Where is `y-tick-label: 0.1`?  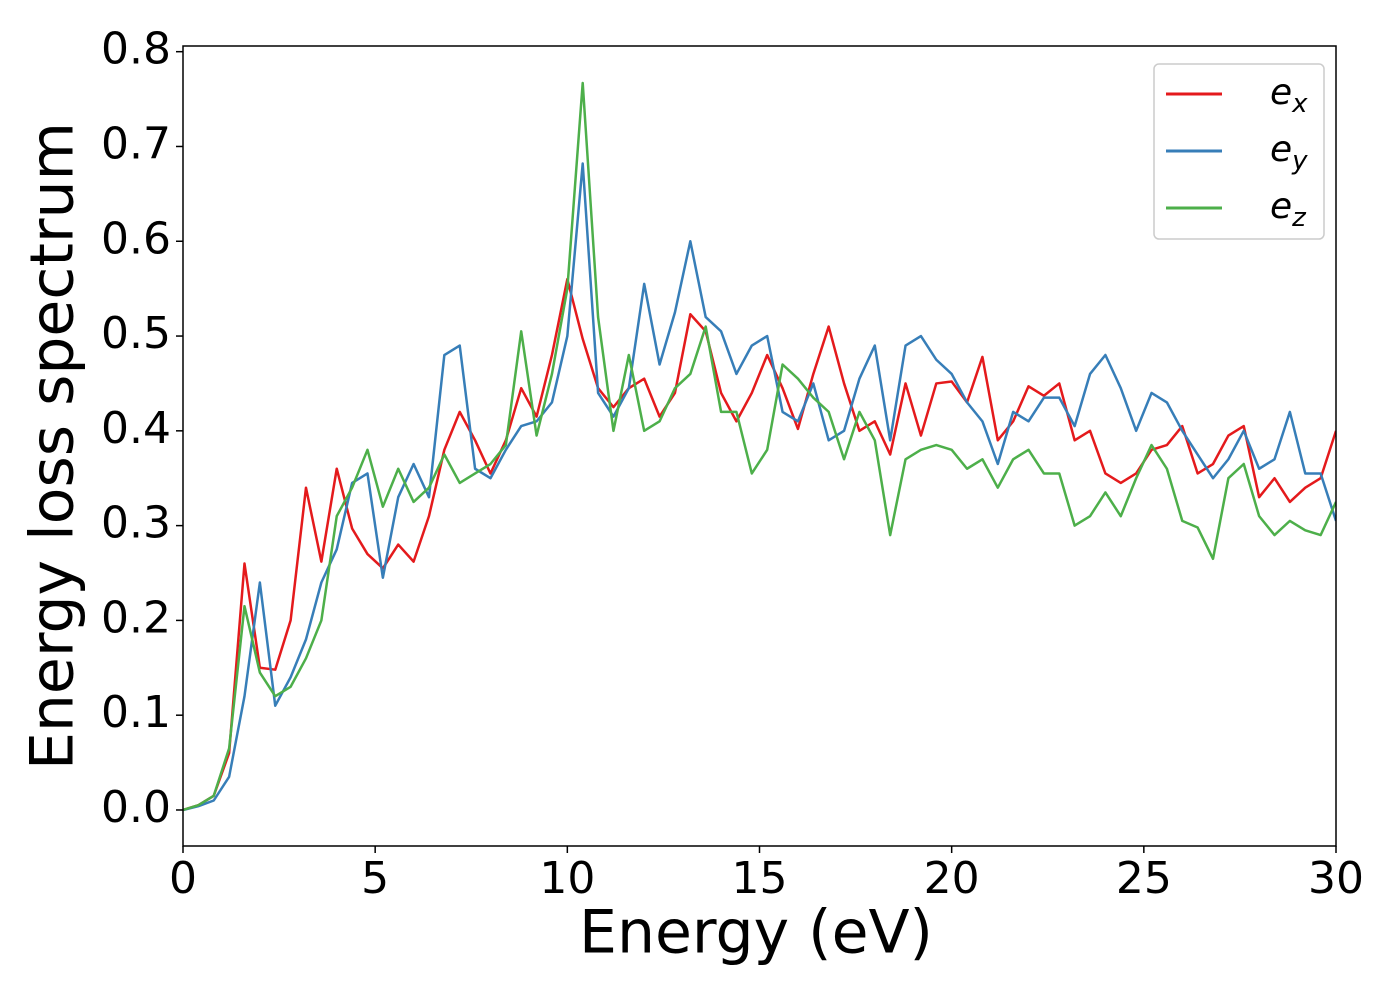
y-tick-label: 0.1 is located at coordinates (136, 712).